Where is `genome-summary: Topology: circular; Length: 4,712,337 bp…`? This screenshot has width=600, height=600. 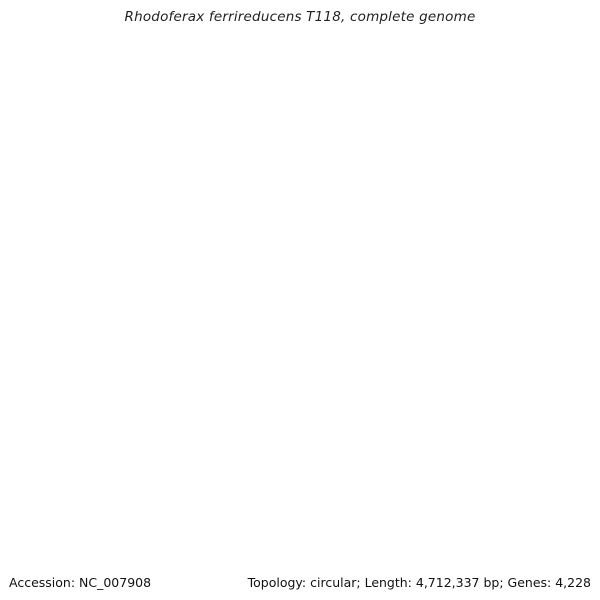 genome-summary: Topology: circular; Length: 4,712,337 bp… is located at coordinates (419, 582).